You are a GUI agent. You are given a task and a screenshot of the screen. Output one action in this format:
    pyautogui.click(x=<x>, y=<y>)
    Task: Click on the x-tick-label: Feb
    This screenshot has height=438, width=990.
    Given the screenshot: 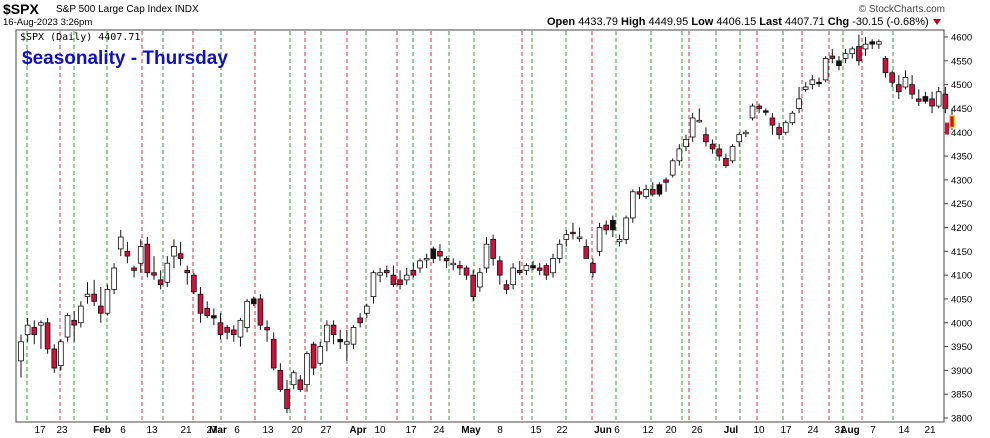 What is the action you would take?
    pyautogui.click(x=102, y=430)
    